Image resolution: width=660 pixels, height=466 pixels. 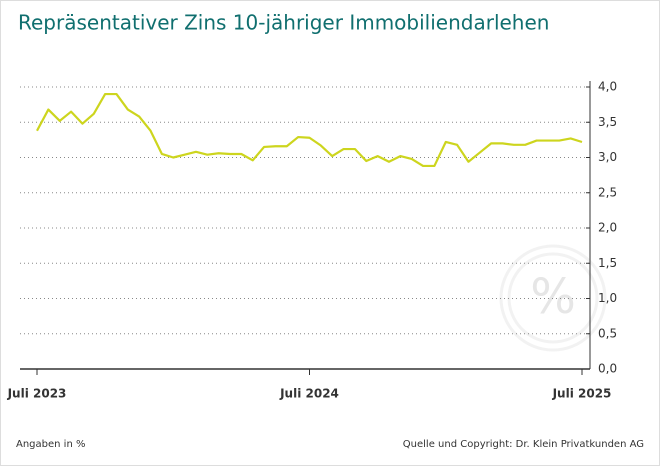 I want to click on y-tick-label: 0,5, so click(x=607, y=333).